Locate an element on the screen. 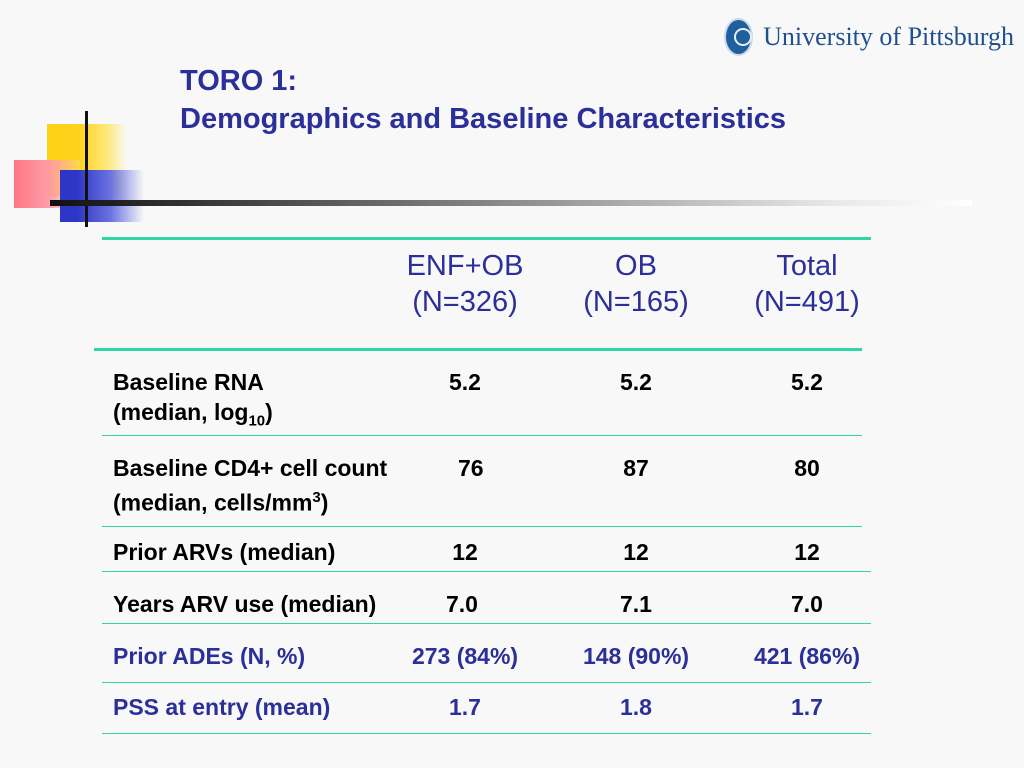 This screenshot has width=1024, height=768. row-label-baseline-rna: Baseline RNA (median, log10) is located at coordinates (193, 402).